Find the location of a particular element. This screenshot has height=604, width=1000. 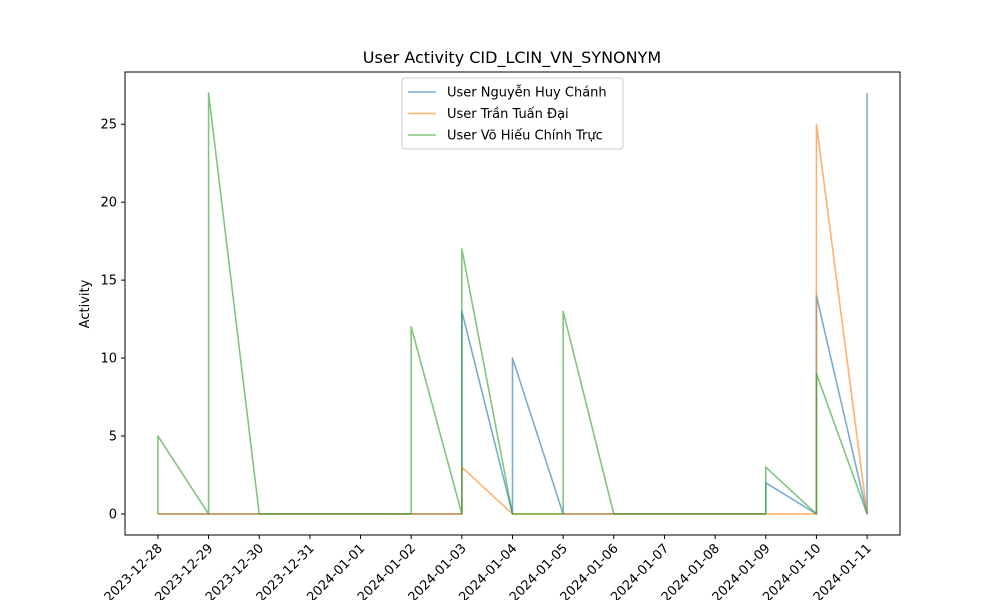

legend-label-2: User Trần Tuấn Đại is located at coordinates (508, 114).